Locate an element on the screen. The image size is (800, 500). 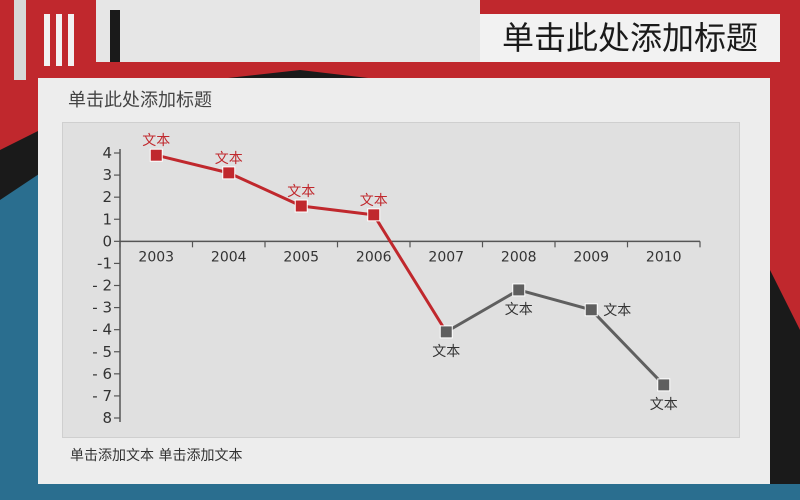
y-tick-label: - 2 is located at coordinates (102, 286).